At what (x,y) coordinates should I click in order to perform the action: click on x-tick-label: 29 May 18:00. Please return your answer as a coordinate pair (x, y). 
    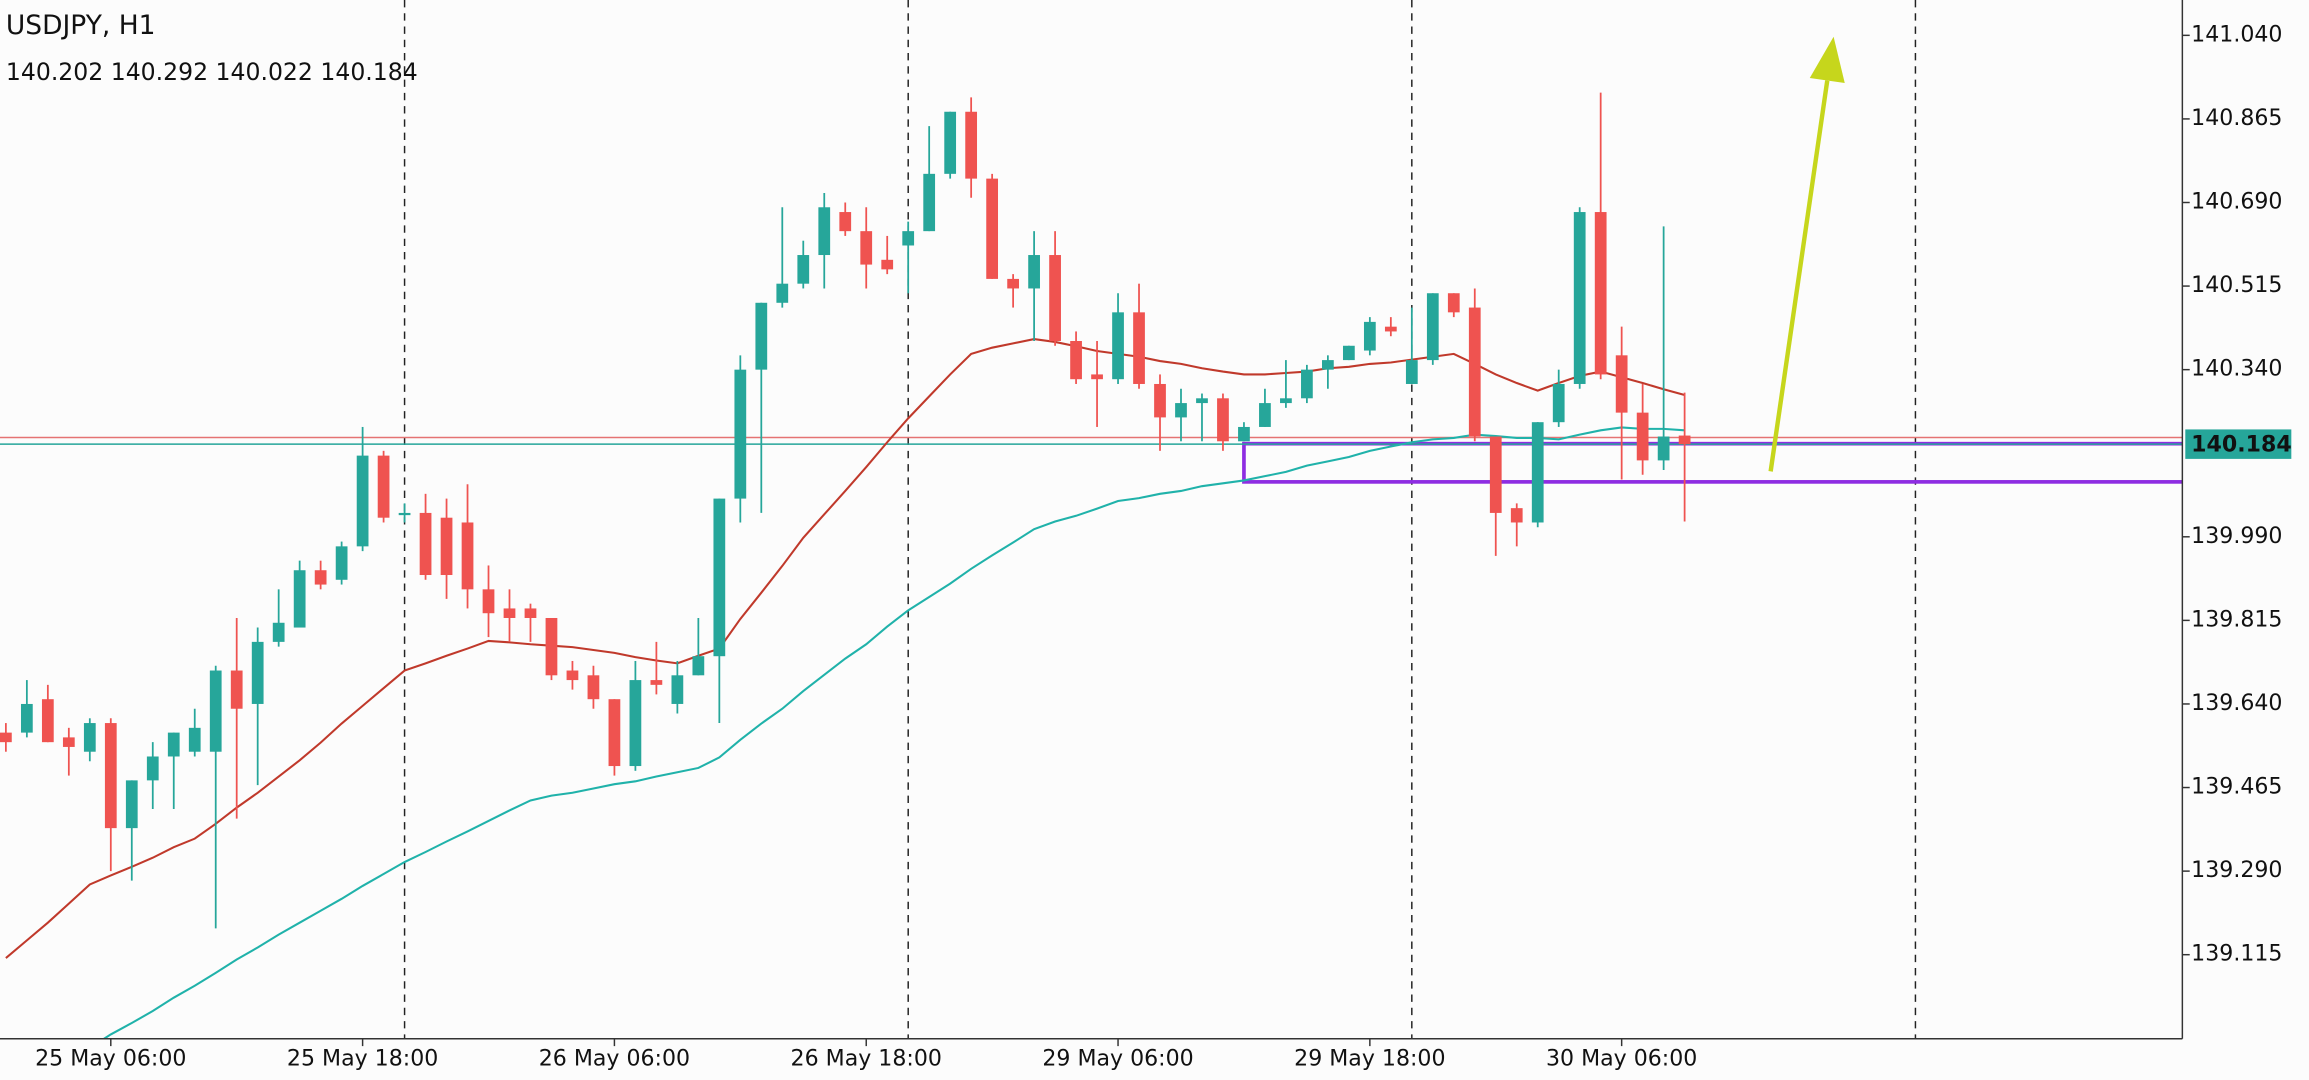
    Looking at the image, I should click on (1369, 1058).